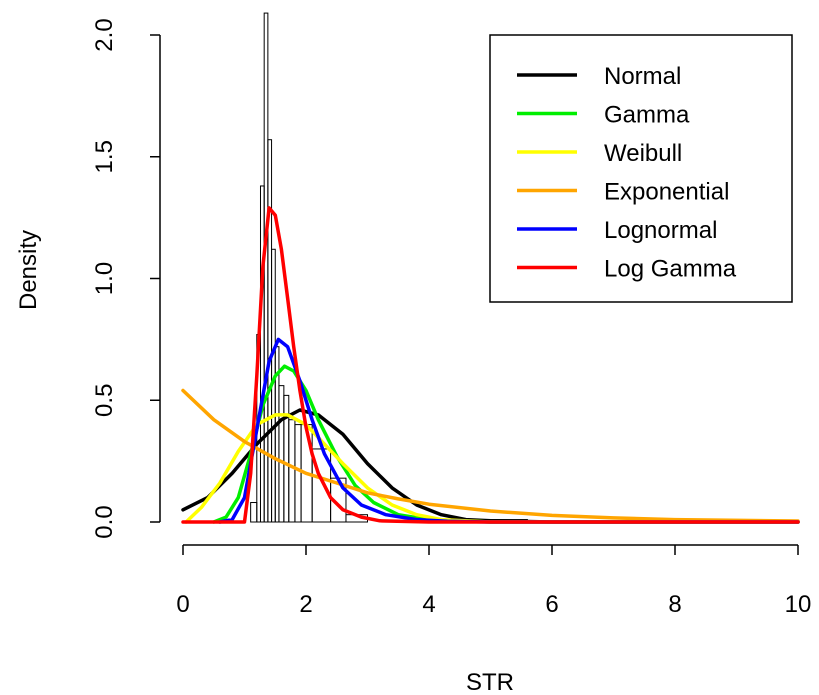 The height and width of the screenshot is (695, 819). What do you see at coordinates (182, 604) in the screenshot?
I see `x-tick-label: 0` at bounding box center [182, 604].